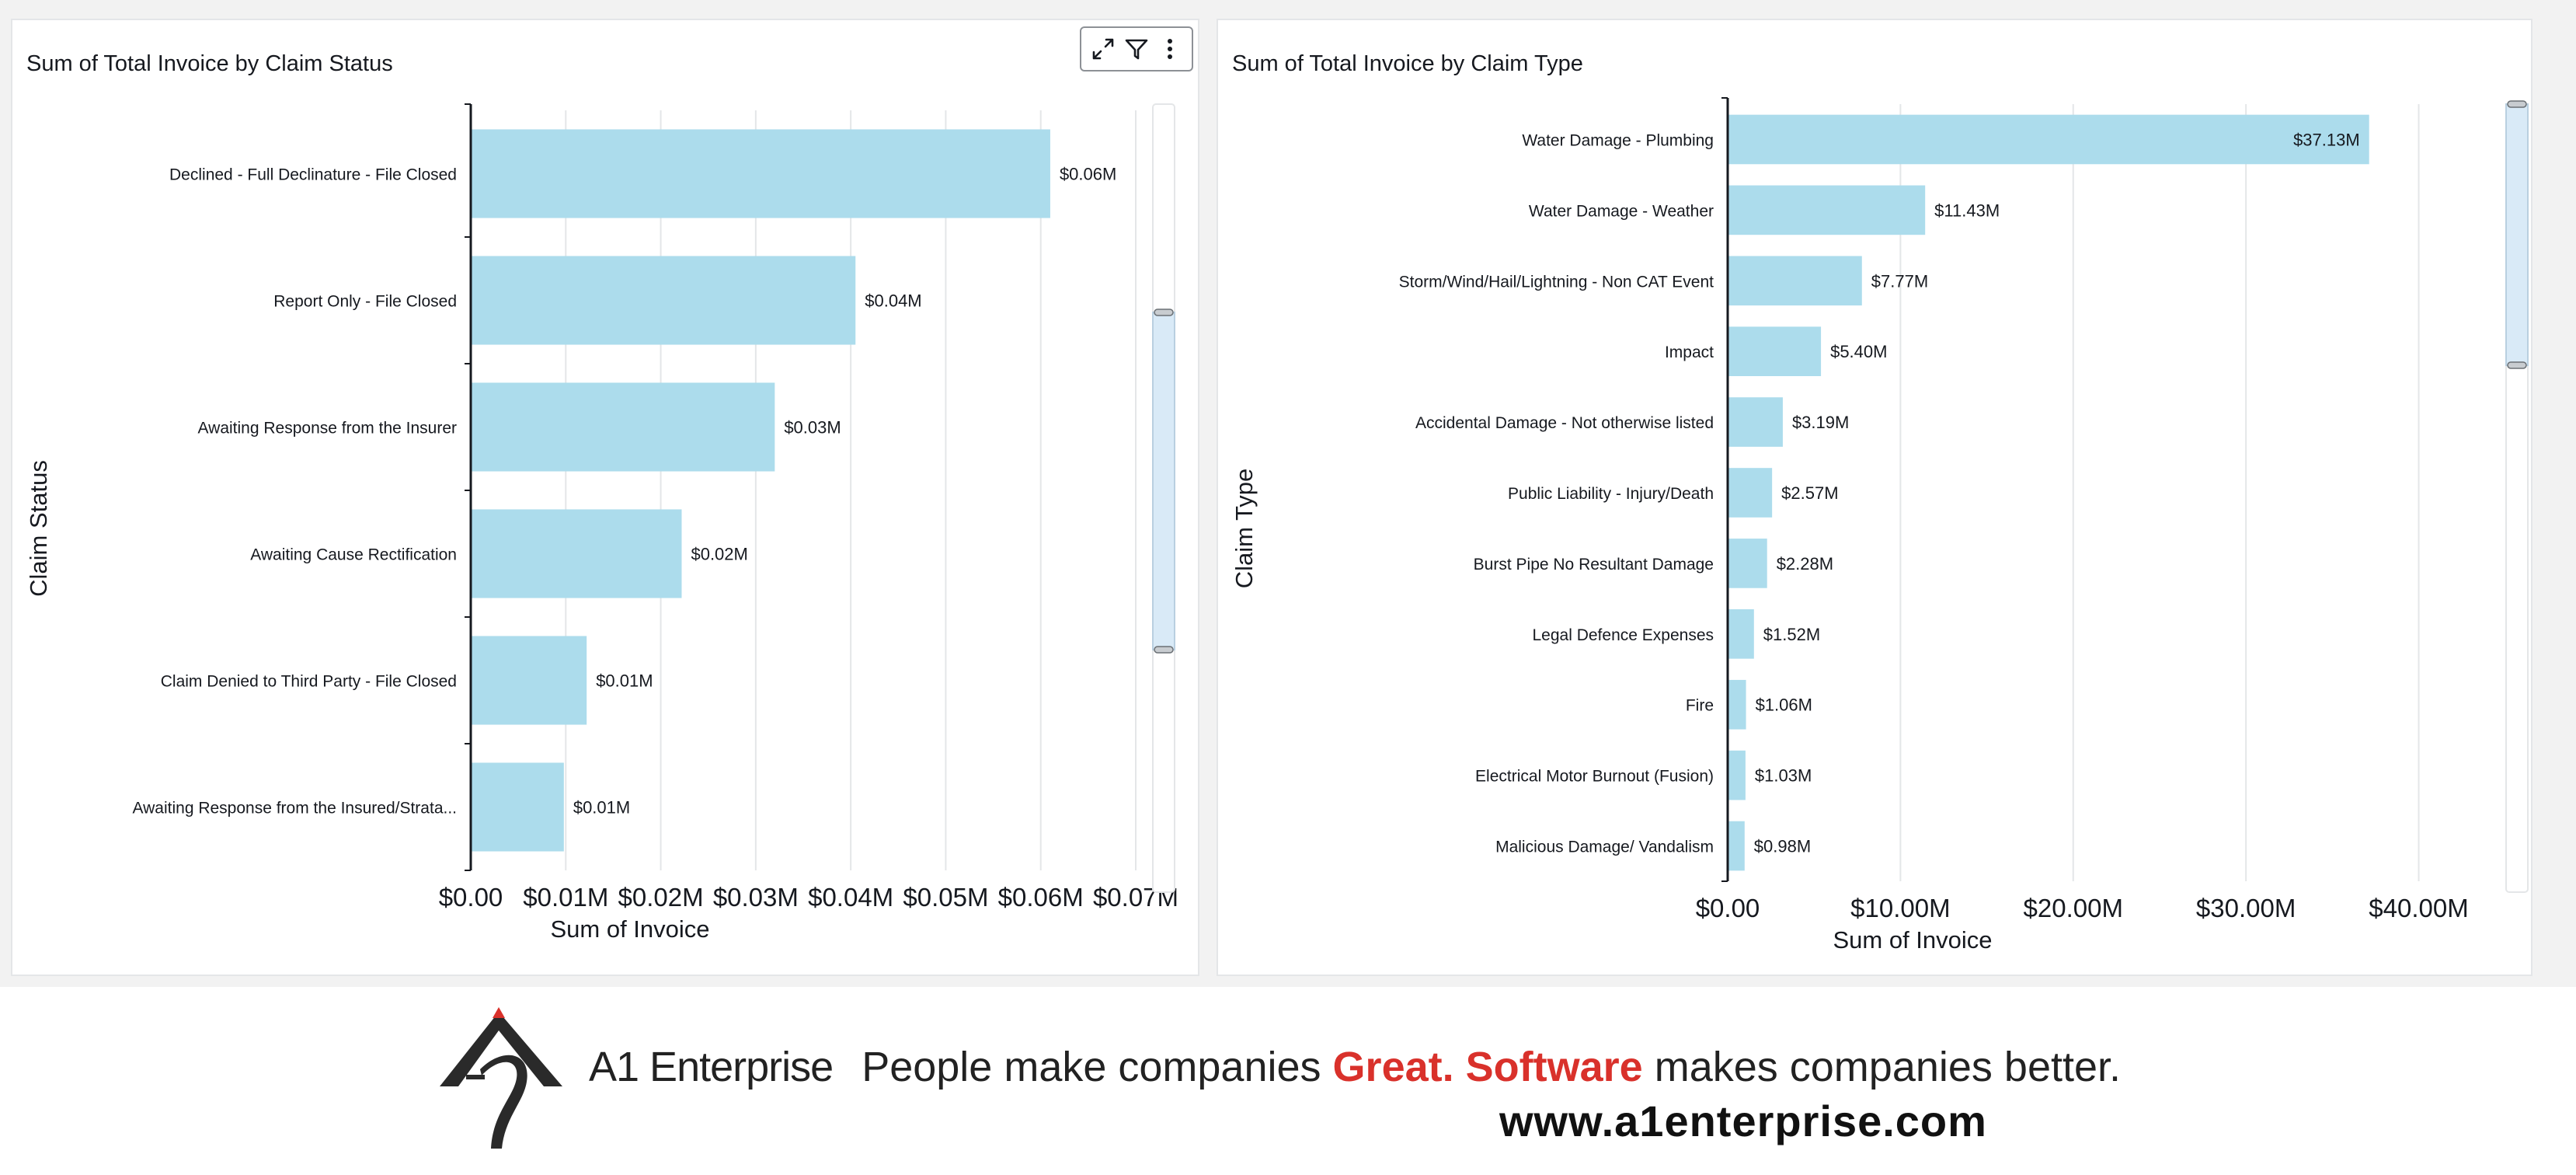  What do you see at coordinates (2073, 908) in the screenshot?
I see `type-x-tick-label: $20.00M` at bounding box center [2073, 908].